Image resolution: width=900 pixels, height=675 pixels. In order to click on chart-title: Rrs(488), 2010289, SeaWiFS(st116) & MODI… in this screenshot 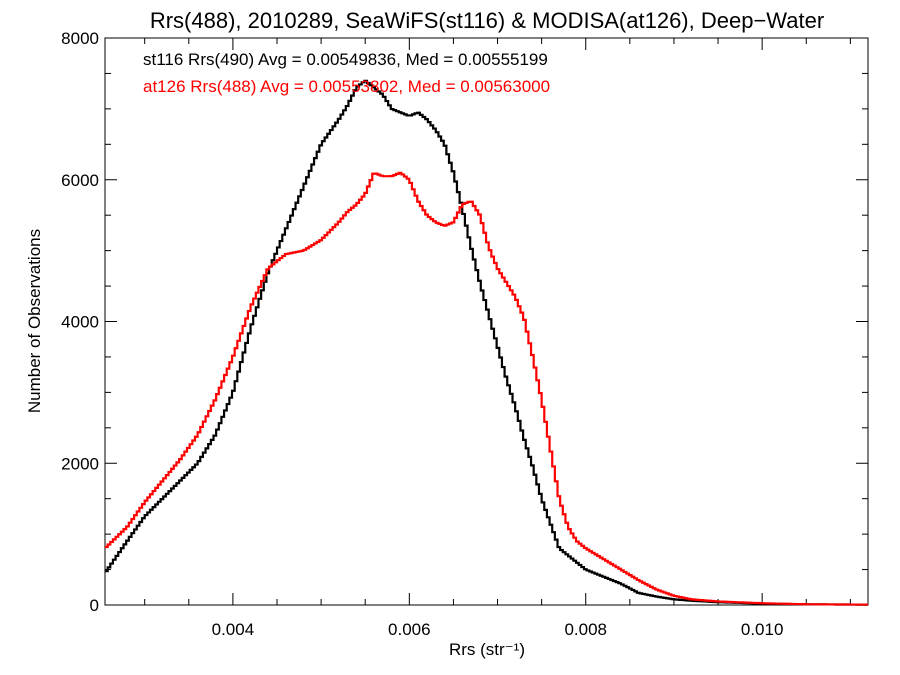, I will do `click(487, 20)`.